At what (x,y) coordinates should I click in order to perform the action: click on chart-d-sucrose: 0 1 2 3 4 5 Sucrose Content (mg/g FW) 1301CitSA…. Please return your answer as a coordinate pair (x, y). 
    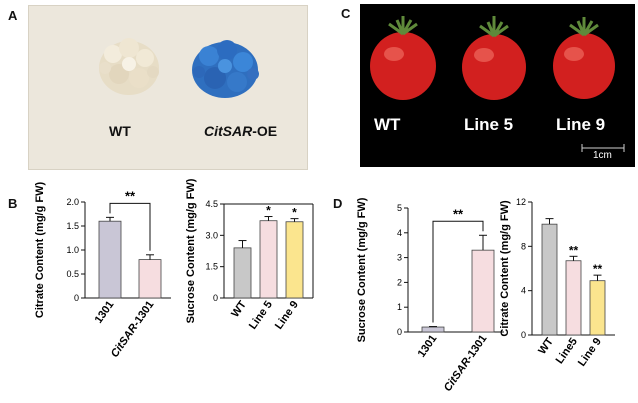
    Looking at the image, I should click on (430, 295).